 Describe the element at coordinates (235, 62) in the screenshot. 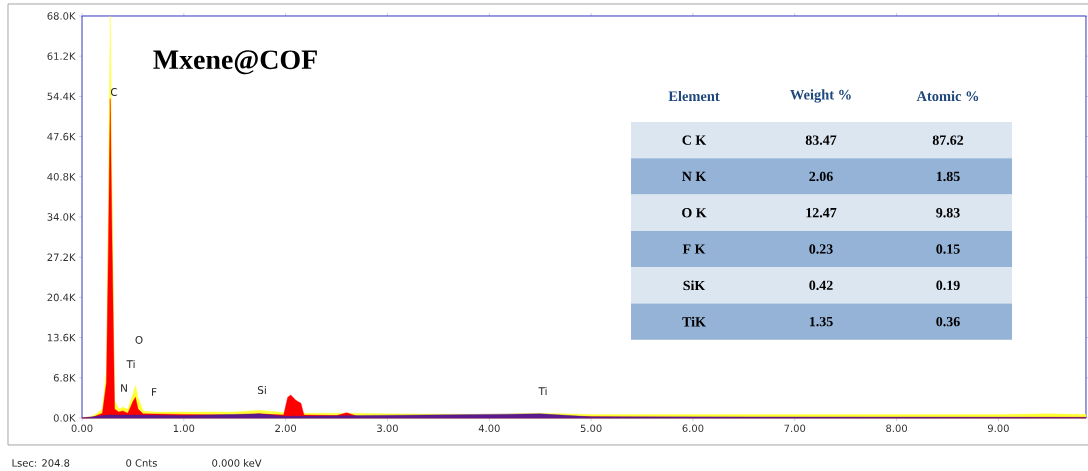

I see `text: Mxene@COF` at that location.